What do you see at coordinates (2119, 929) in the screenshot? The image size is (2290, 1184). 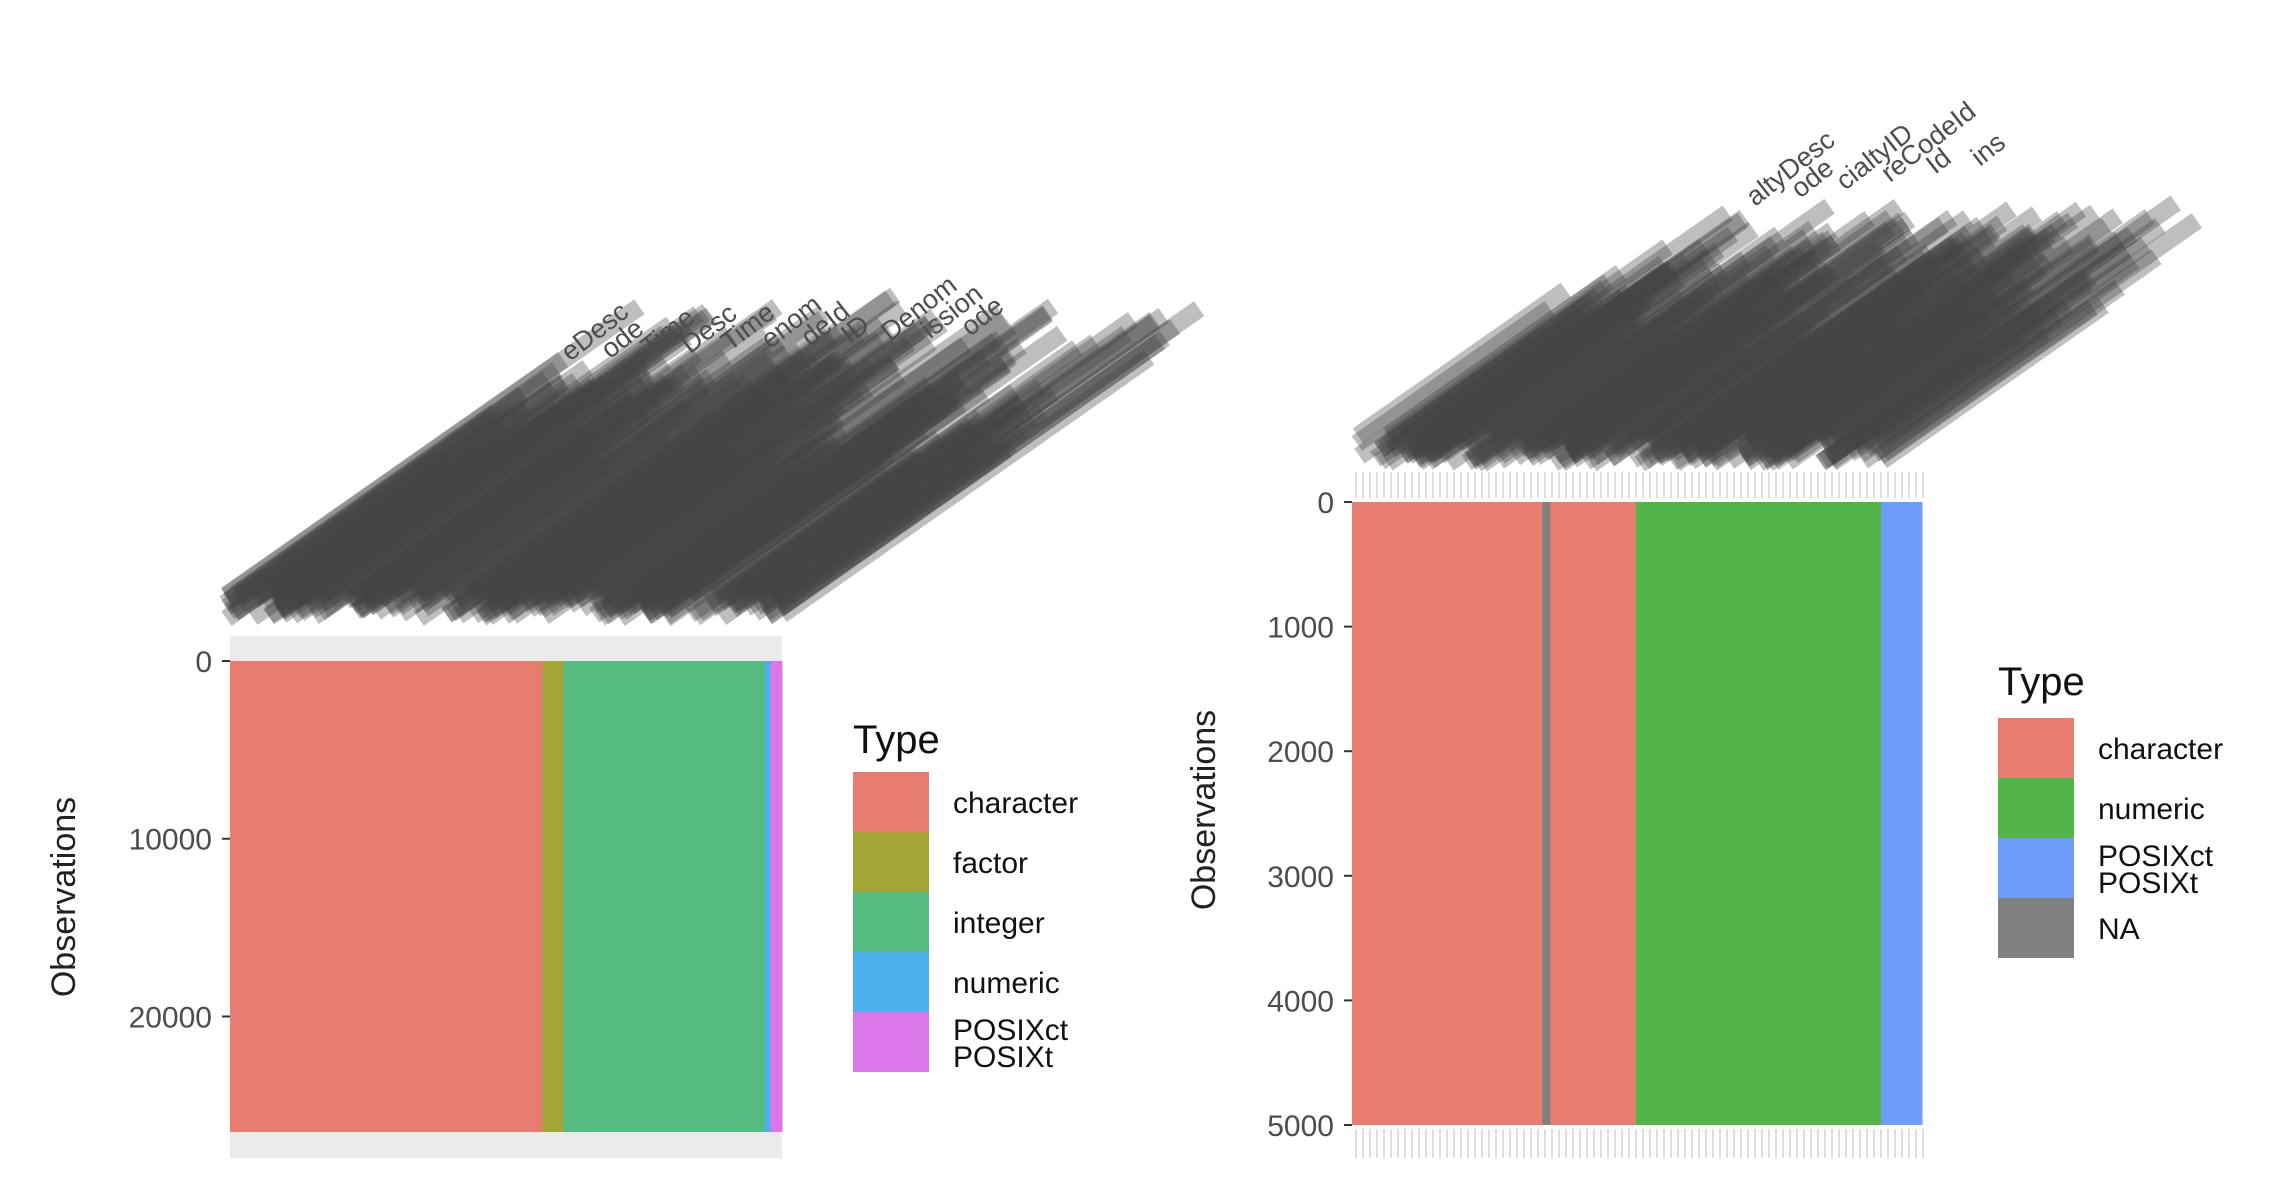 I see `right-legend-label: NA` at bounding box center [2119, 929].